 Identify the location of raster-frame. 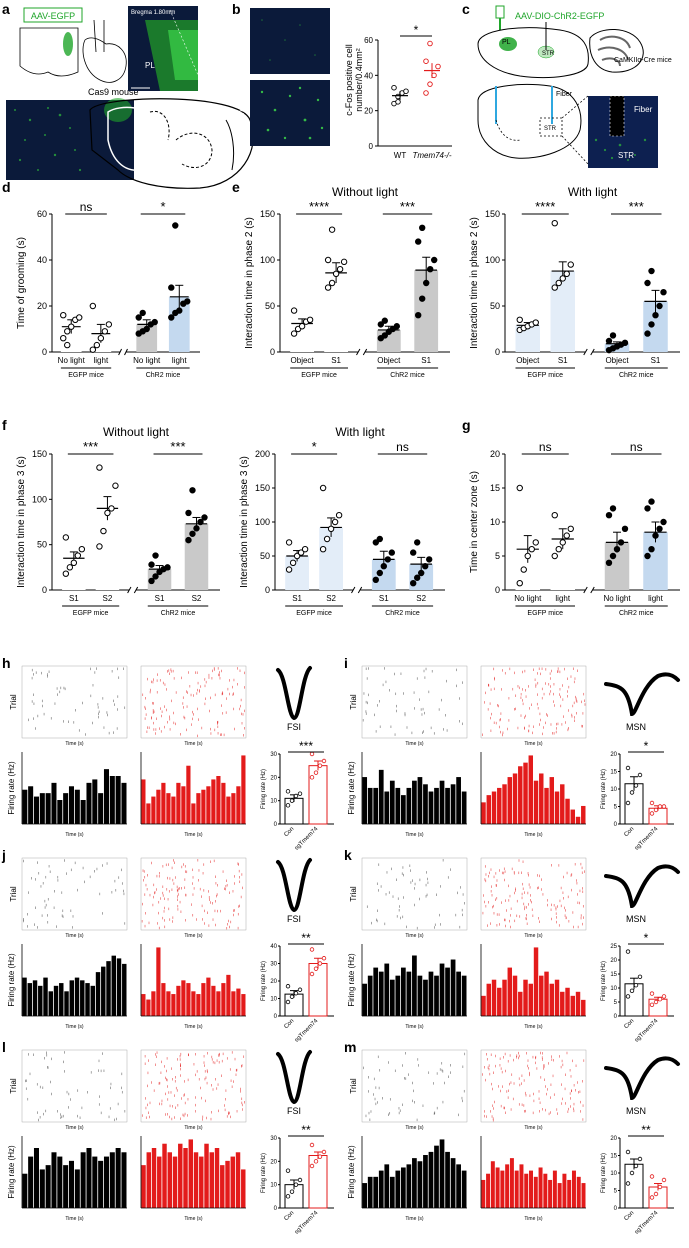
(74, 894).